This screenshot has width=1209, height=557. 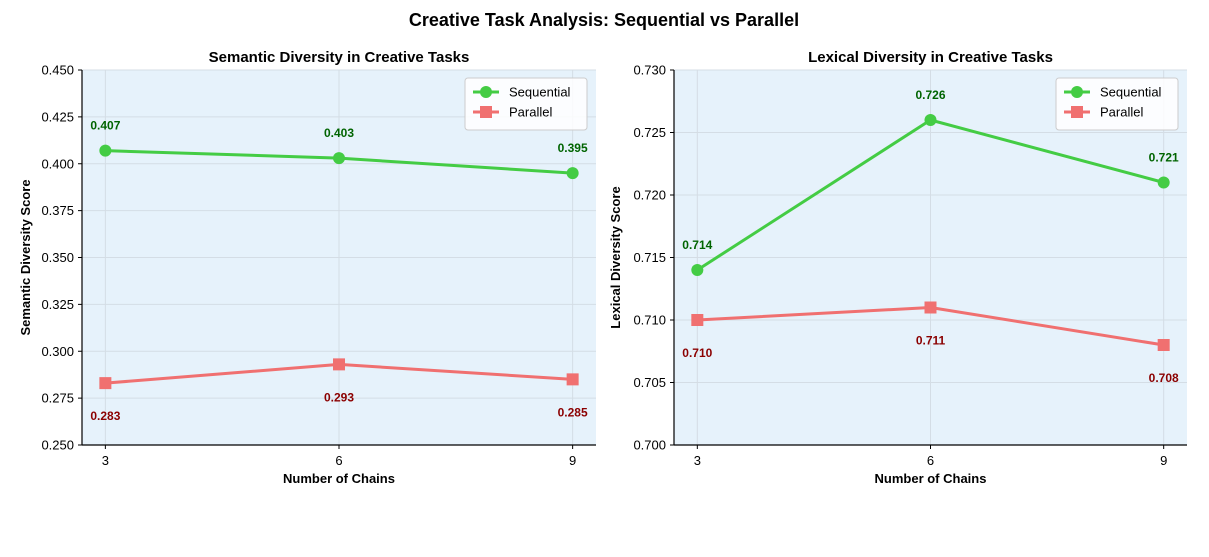 I want to click on sequential-data-label: 0.721, so click(x=1164, y=158).